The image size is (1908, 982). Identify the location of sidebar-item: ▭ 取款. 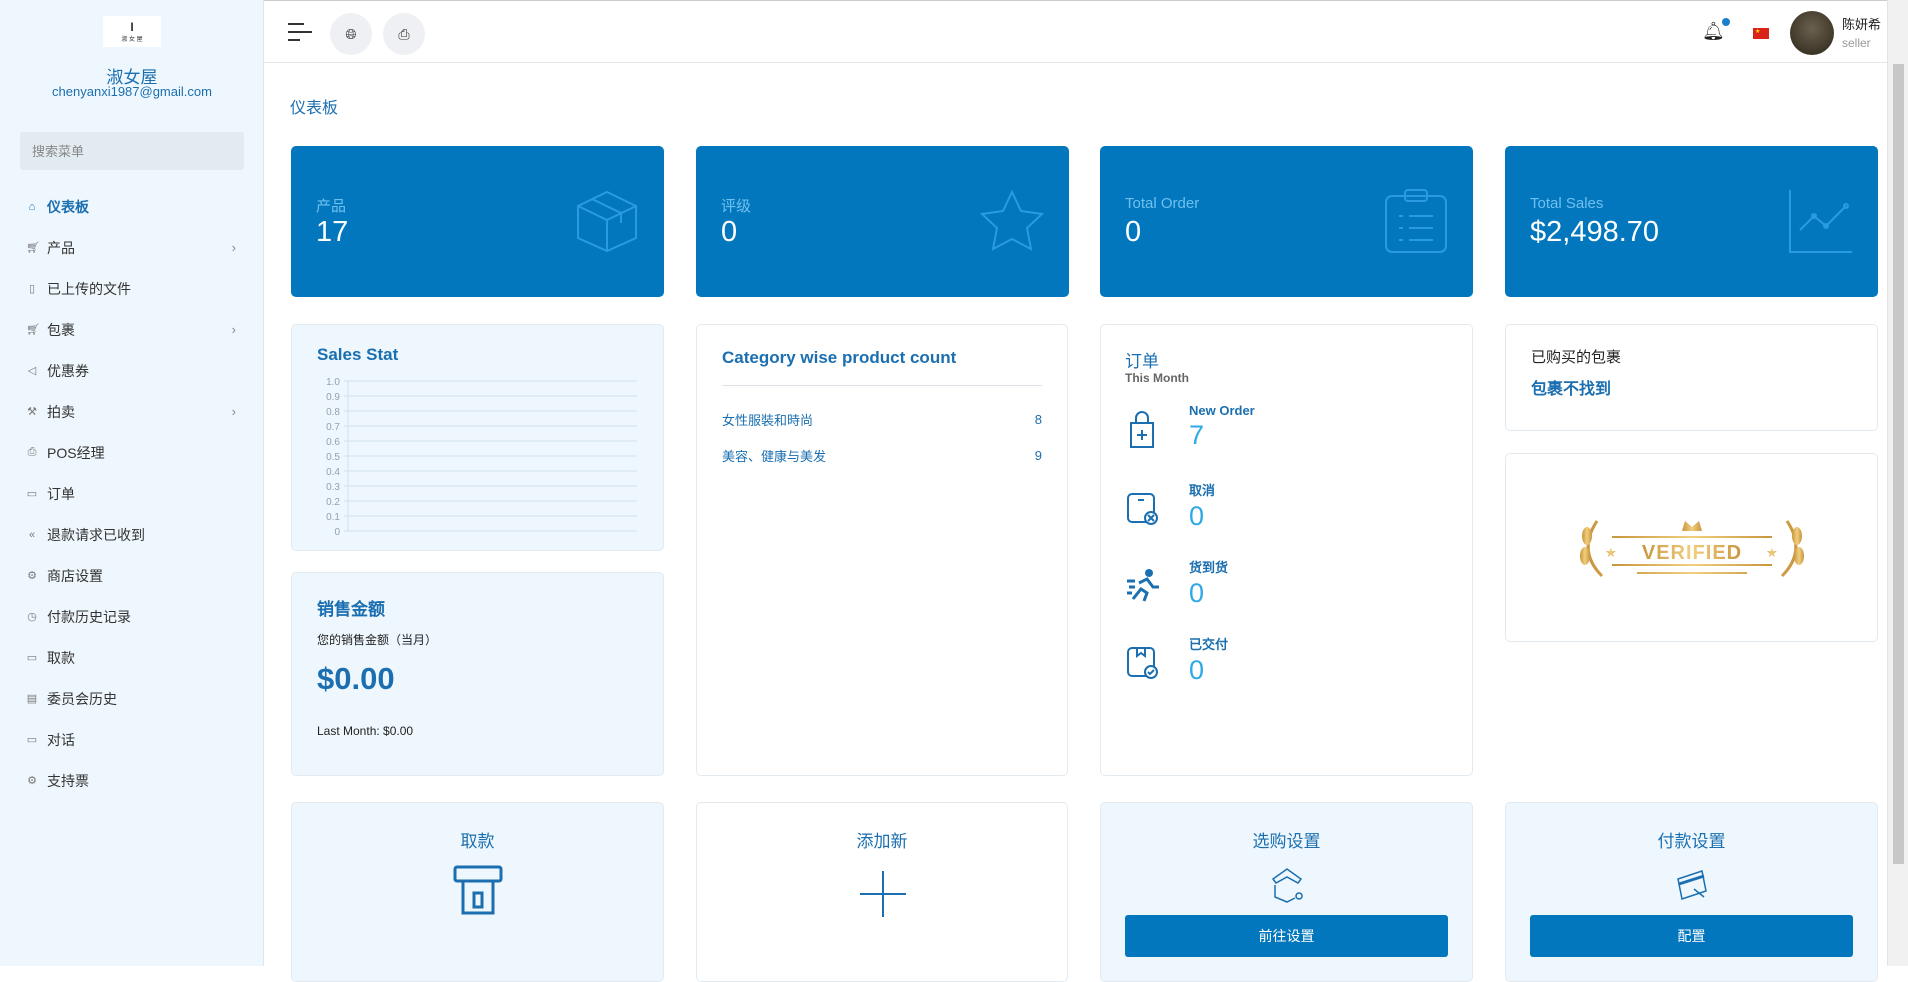
(132, 657).